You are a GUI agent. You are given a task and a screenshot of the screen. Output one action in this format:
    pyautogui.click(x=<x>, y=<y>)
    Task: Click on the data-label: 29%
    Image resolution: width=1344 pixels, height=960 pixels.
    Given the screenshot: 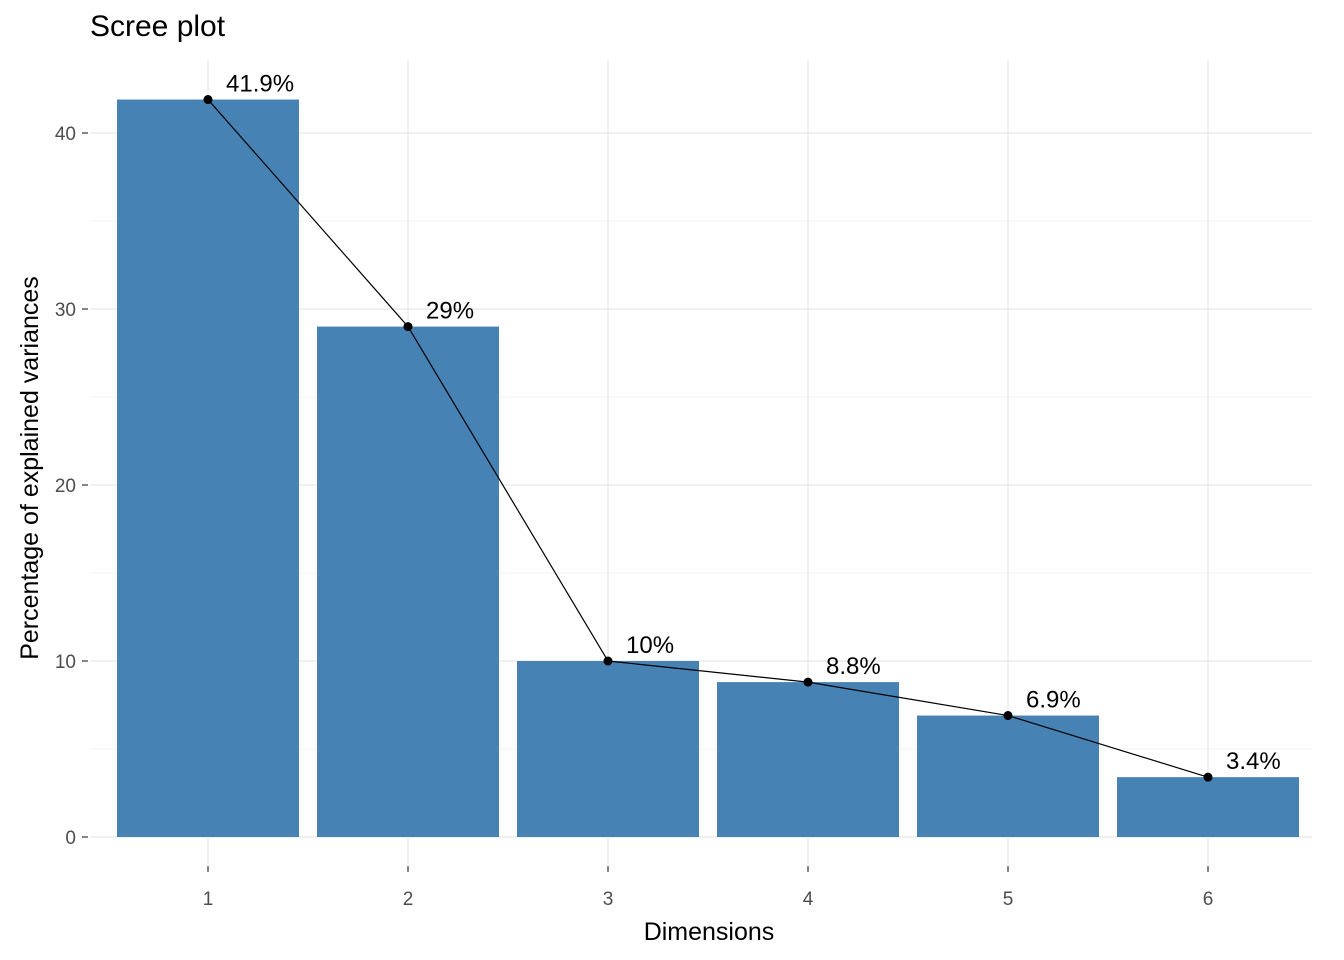 What is the action you would take?
    pyautogui.click(x=450, y=311)
    